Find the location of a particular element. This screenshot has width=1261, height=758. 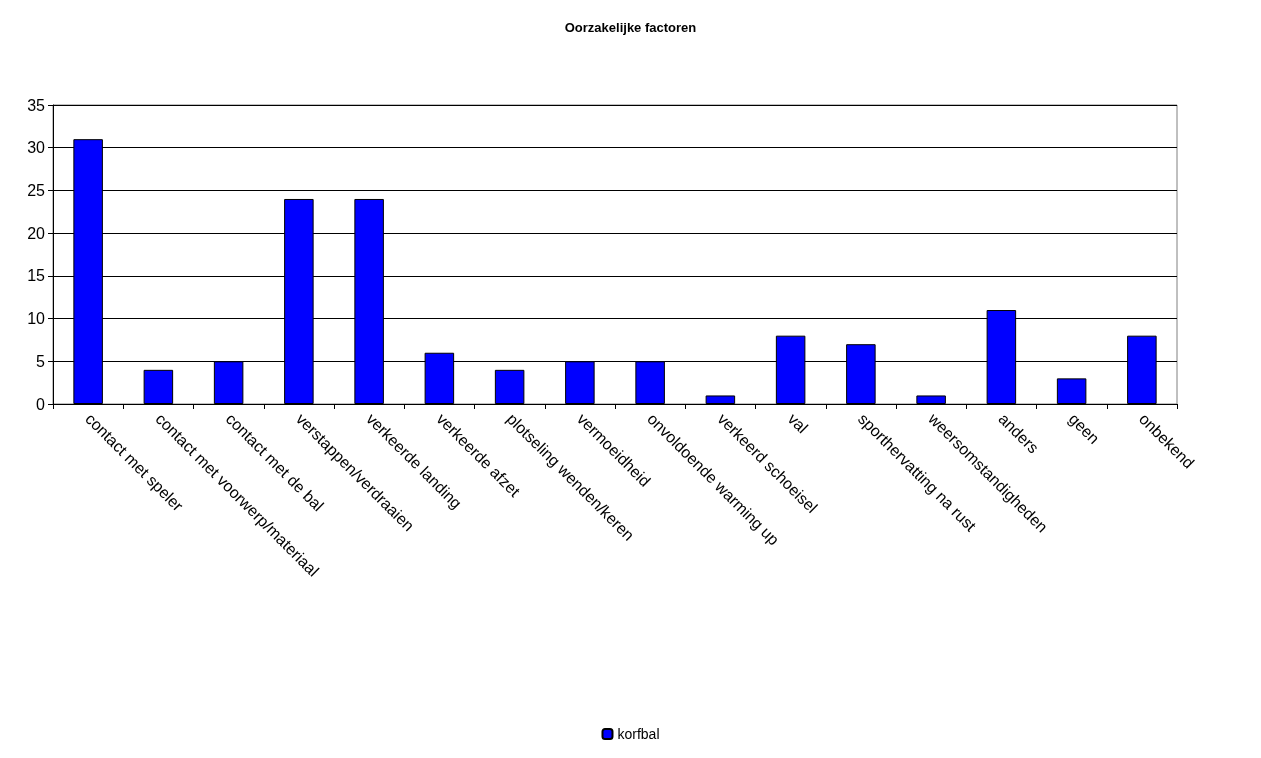

y-tick-label: 30 is located at coordinates (36, 148).